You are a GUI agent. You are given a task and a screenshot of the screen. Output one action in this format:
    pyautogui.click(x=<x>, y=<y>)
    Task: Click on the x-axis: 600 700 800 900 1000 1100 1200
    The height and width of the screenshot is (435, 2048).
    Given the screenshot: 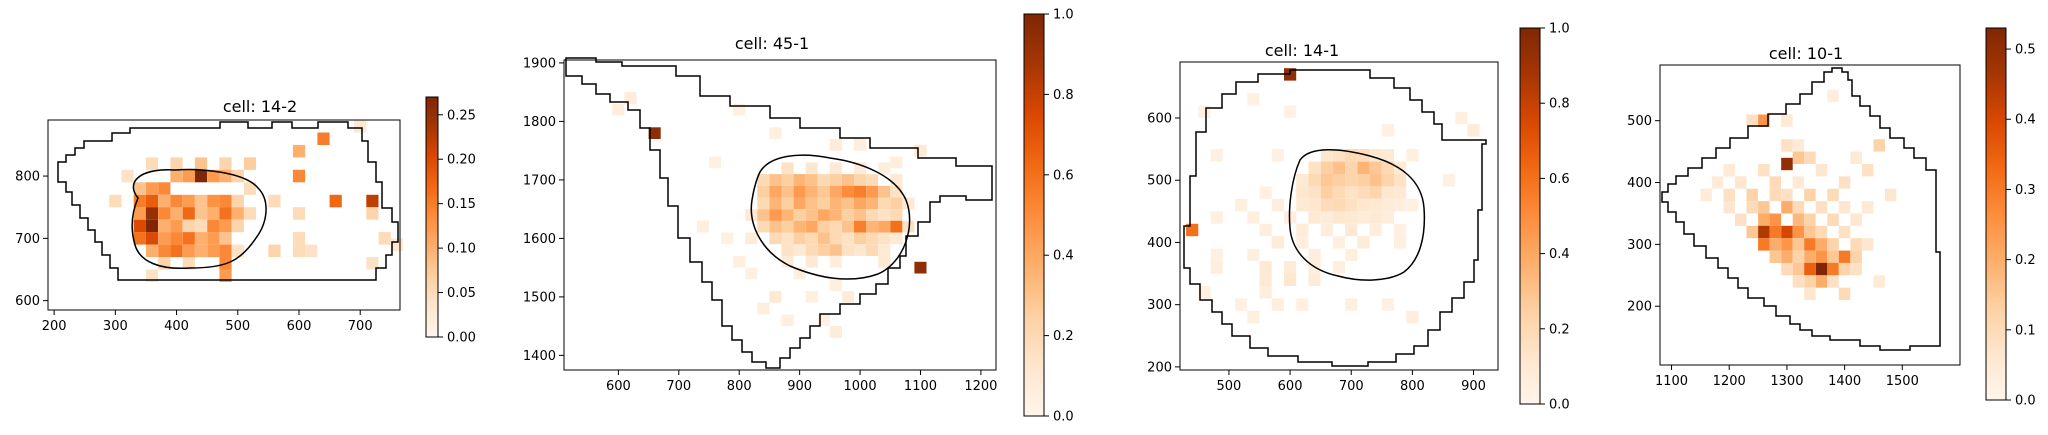 What is the action you would take?
    pyautogui.click(x=801, y=382)
    